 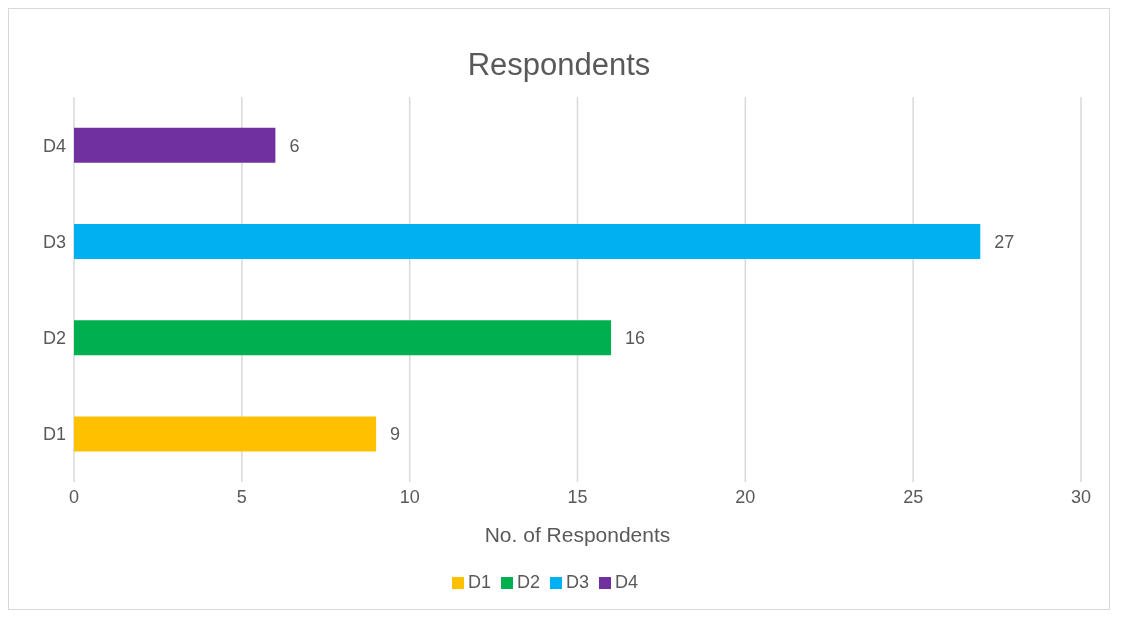 I want to click on x-tick-label: 25, so click(x=913, y=496).